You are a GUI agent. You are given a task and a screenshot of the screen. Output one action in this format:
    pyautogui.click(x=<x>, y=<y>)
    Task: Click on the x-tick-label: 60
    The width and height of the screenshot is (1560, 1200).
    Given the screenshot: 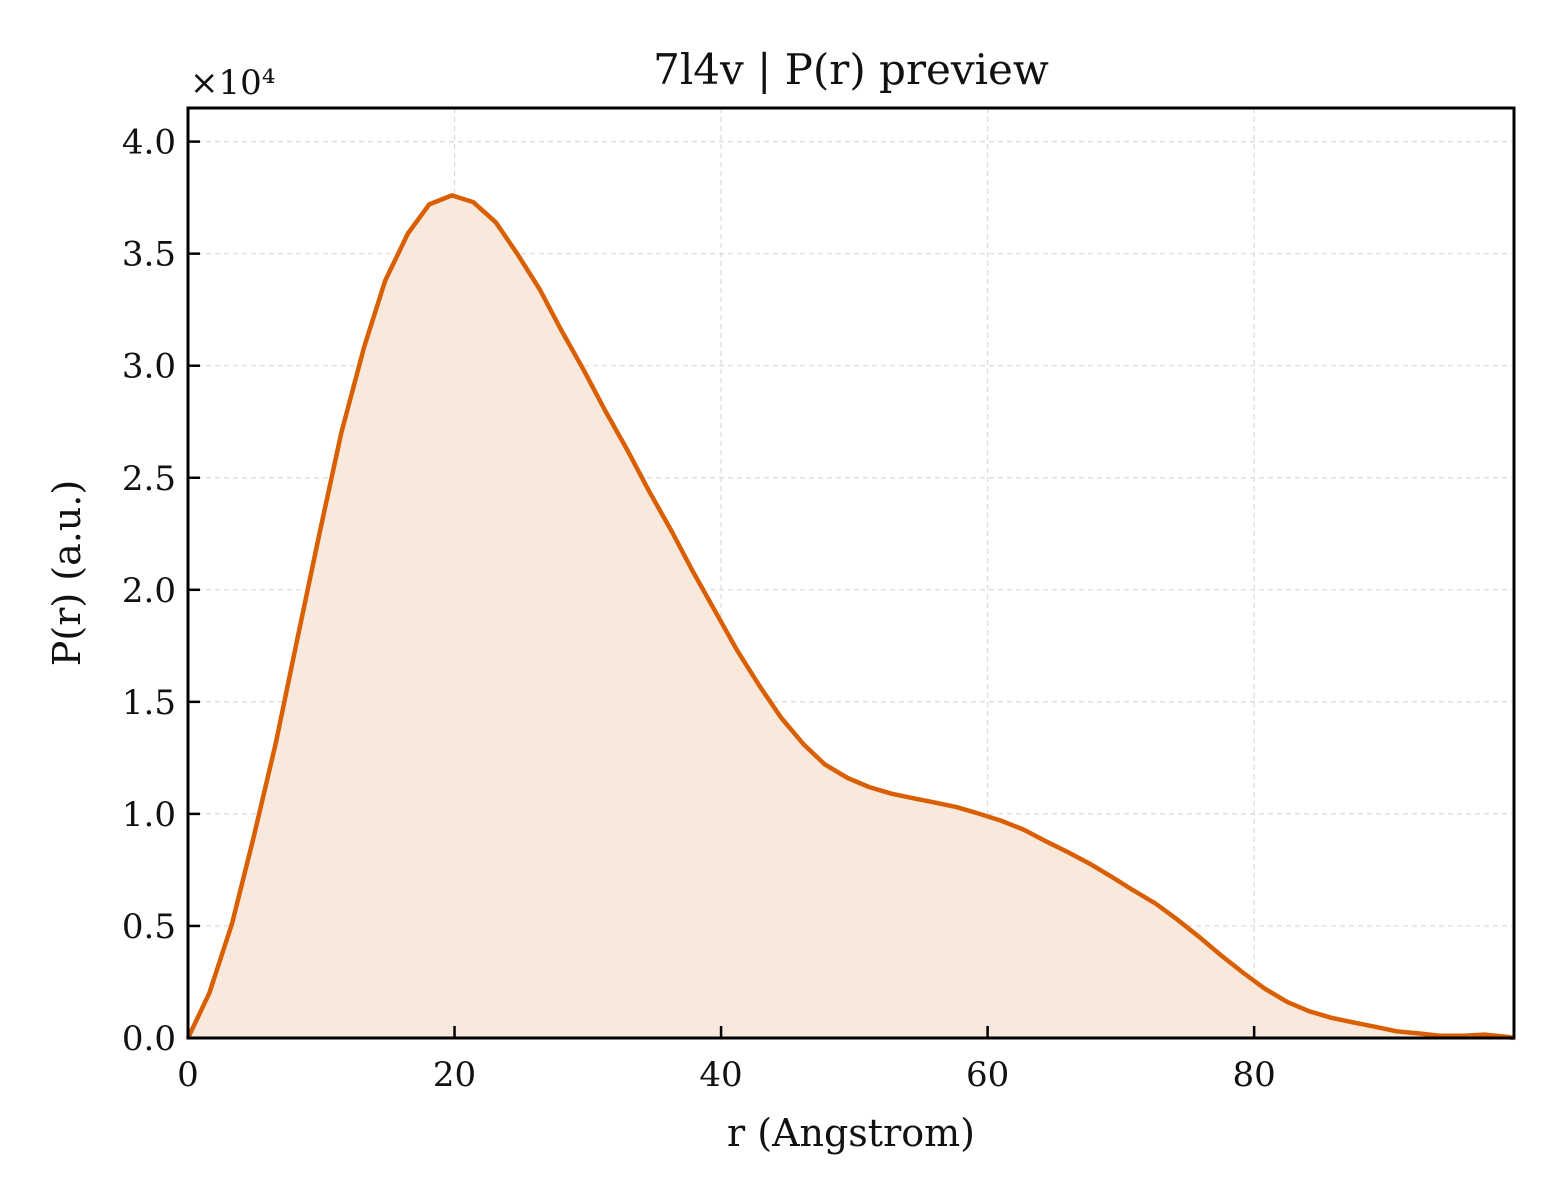 What is the action you would take?
    pyautogui.click(x=987, y=1075)
    